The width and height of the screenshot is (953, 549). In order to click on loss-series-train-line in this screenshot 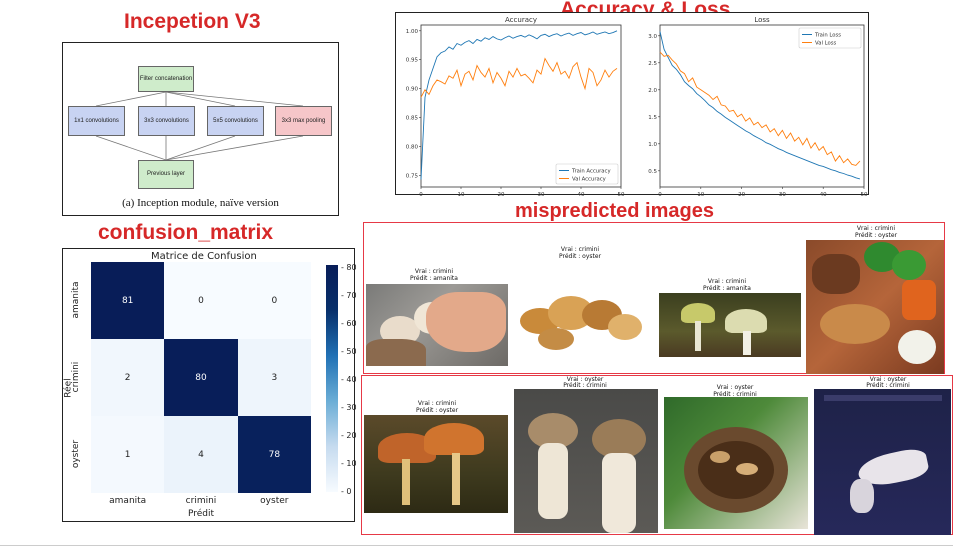, I will do `click(760, 105)`.